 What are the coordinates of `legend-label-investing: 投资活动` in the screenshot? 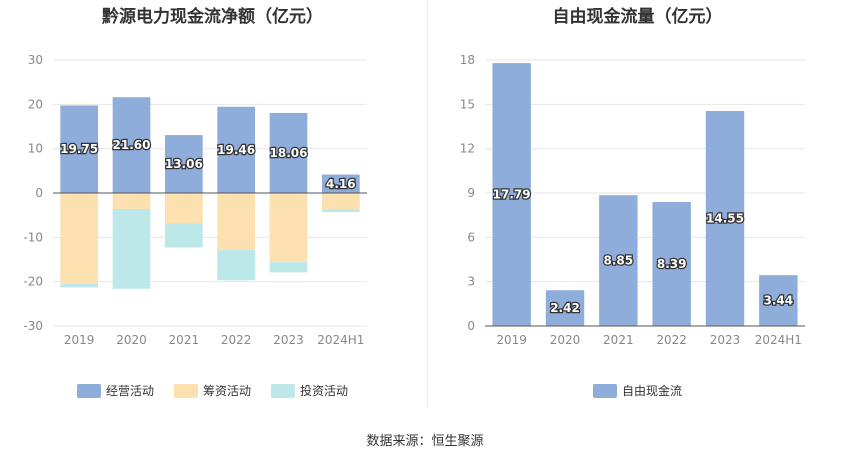 It's located at (324, 391).